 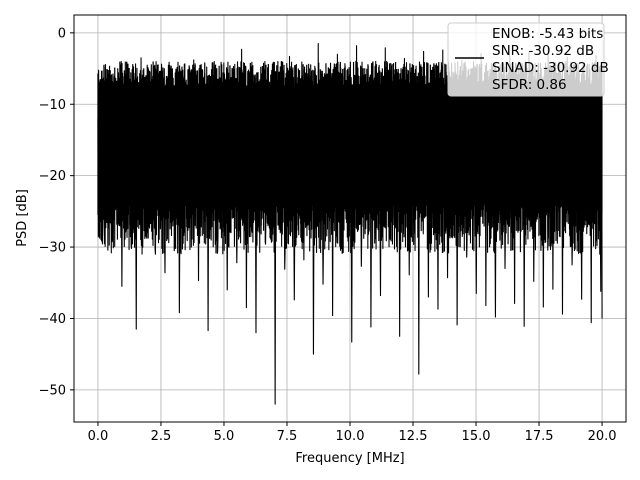 I want to click on y-tick-label: −40, so click(x=52, y=319).